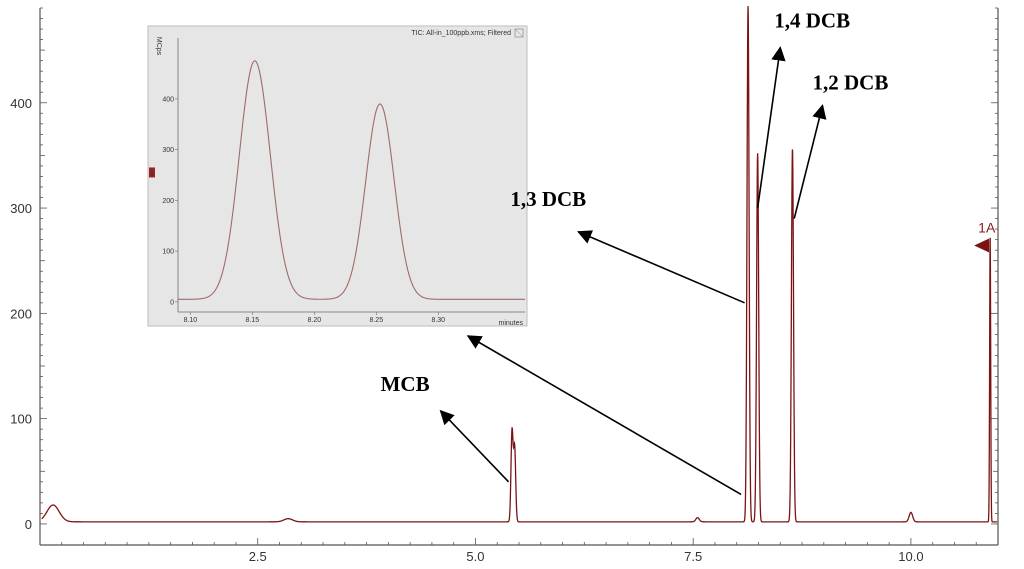 The height and width of the screenshot is (569, 1024). I want to click on annotation-label: 1,4 DCB, so click(812, 21).